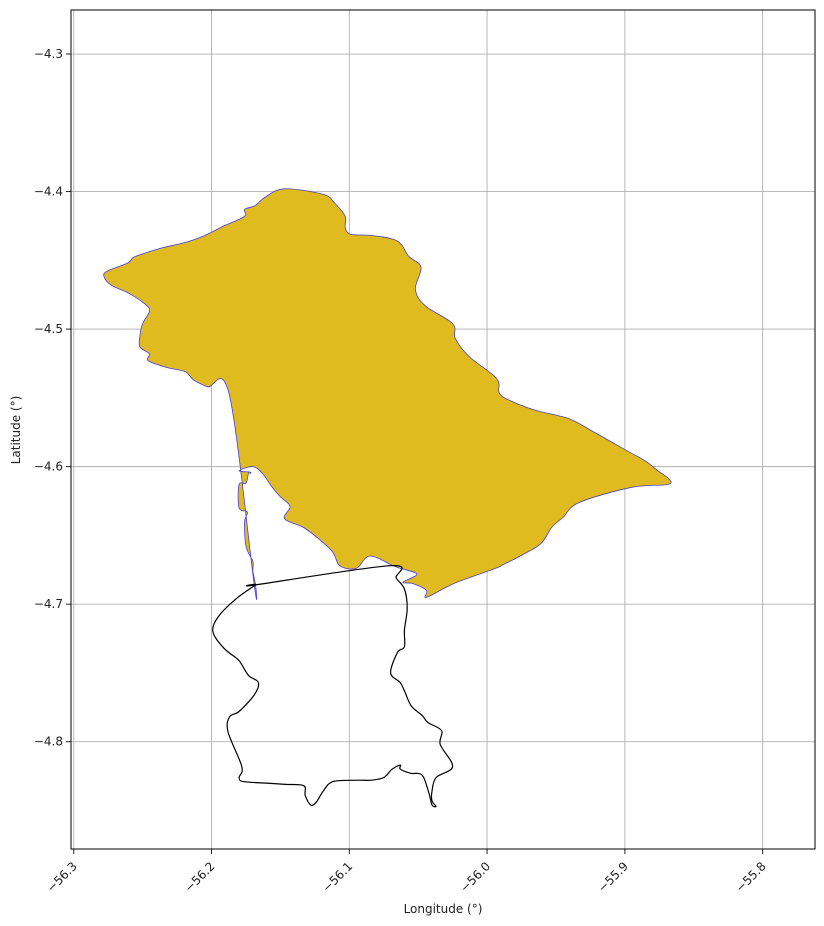 The image size is (824, 926). I want to click on x-tick-label-2: −56.1, so click(338, 877).